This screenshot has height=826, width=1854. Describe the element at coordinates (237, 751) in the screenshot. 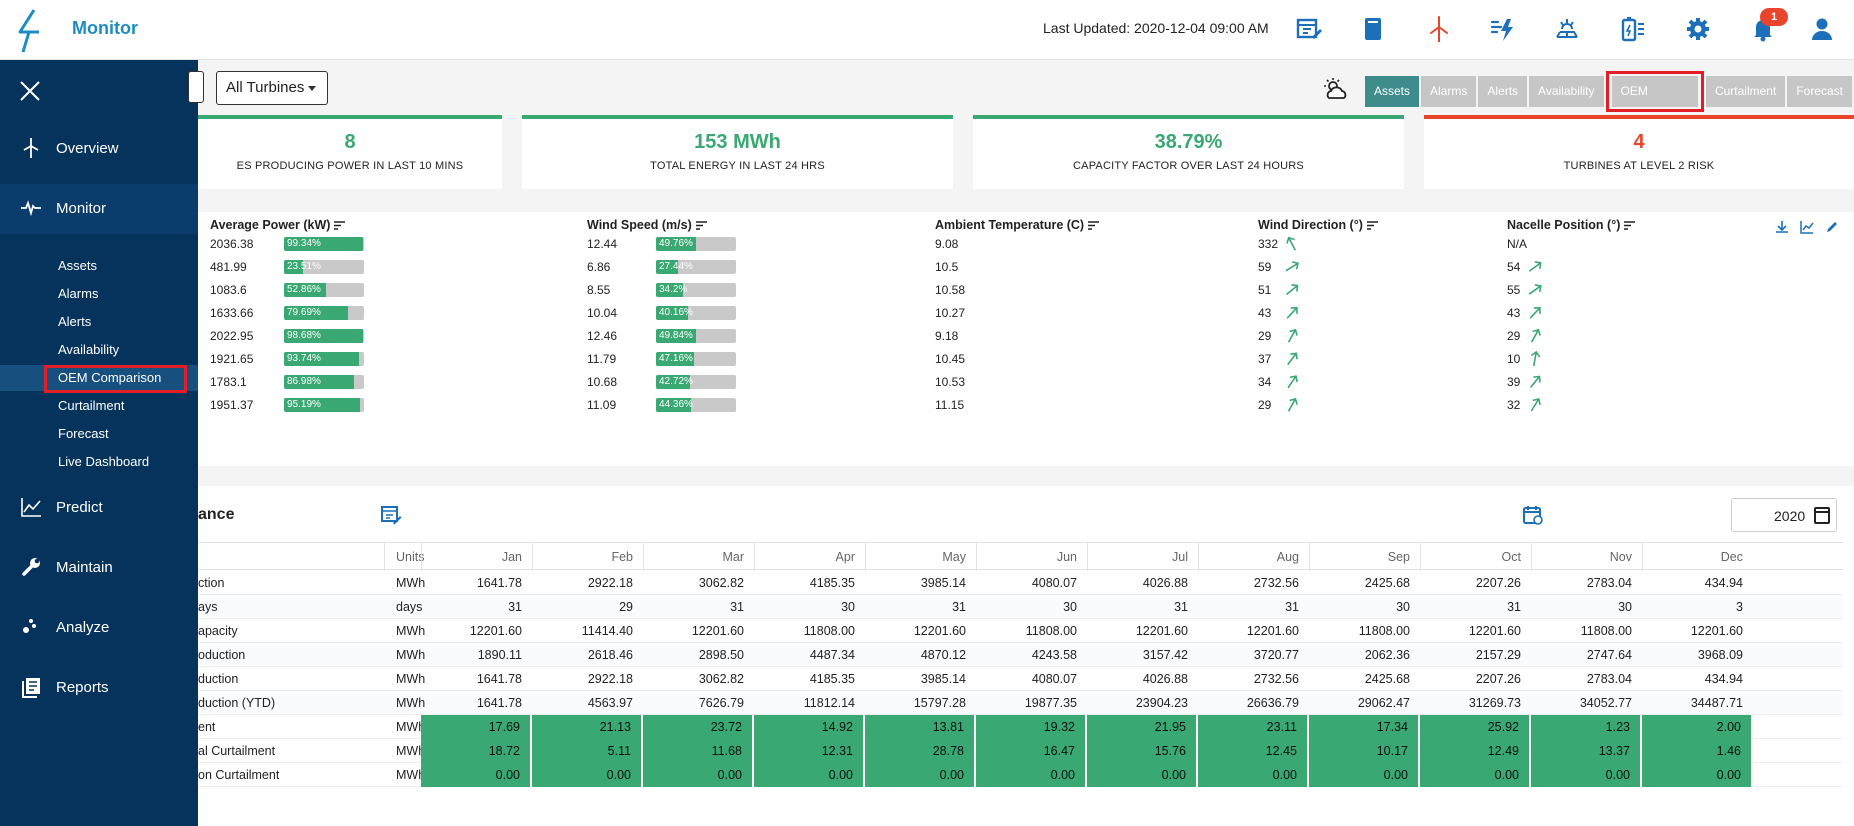

I see `row-label: al Curtailment` at that location.